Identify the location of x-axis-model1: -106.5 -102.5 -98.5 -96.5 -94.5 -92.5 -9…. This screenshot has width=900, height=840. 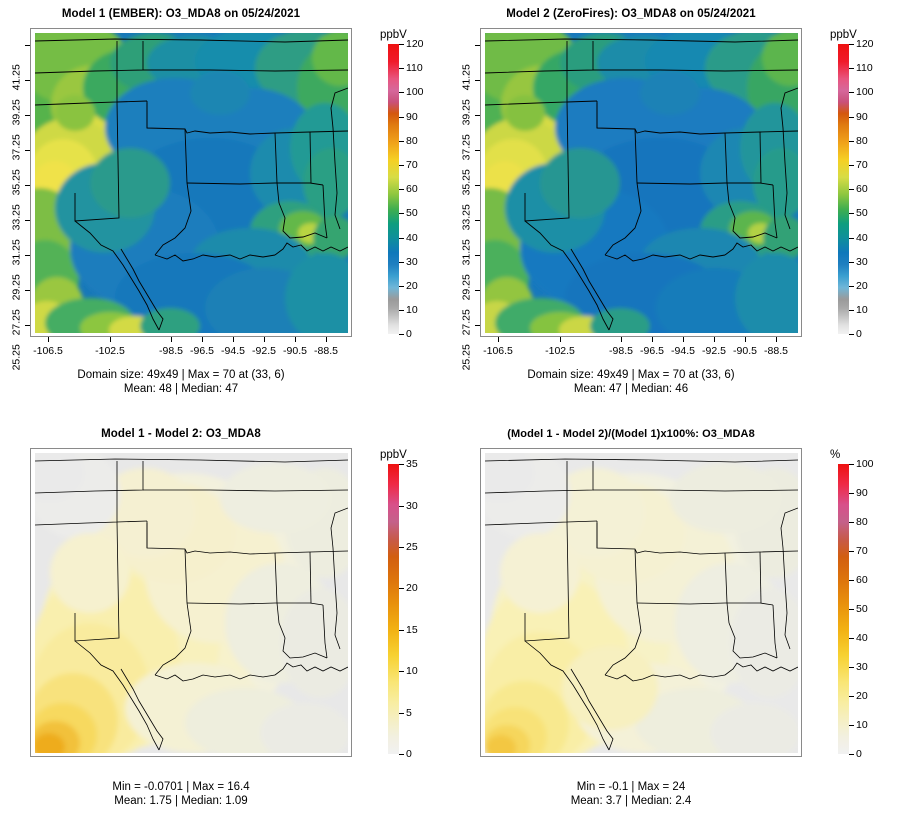
(191, 352).